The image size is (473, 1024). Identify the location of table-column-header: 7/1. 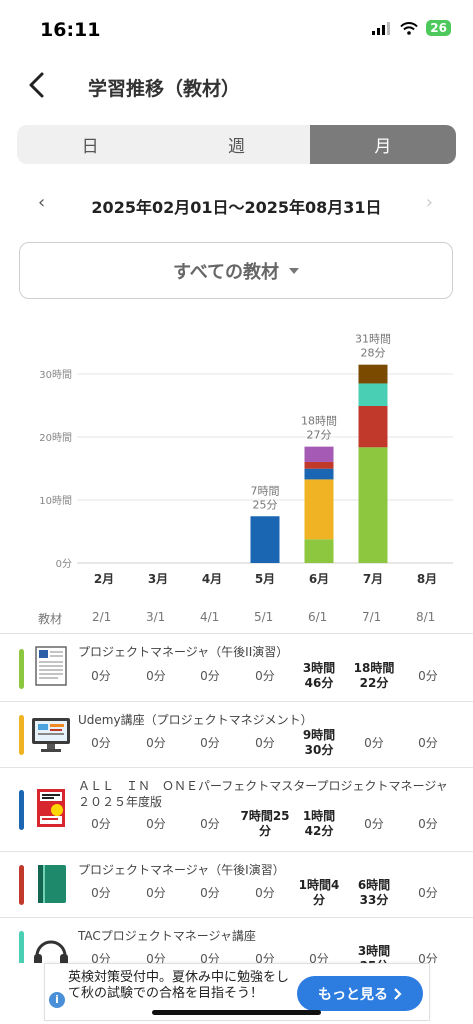
(372, 617).